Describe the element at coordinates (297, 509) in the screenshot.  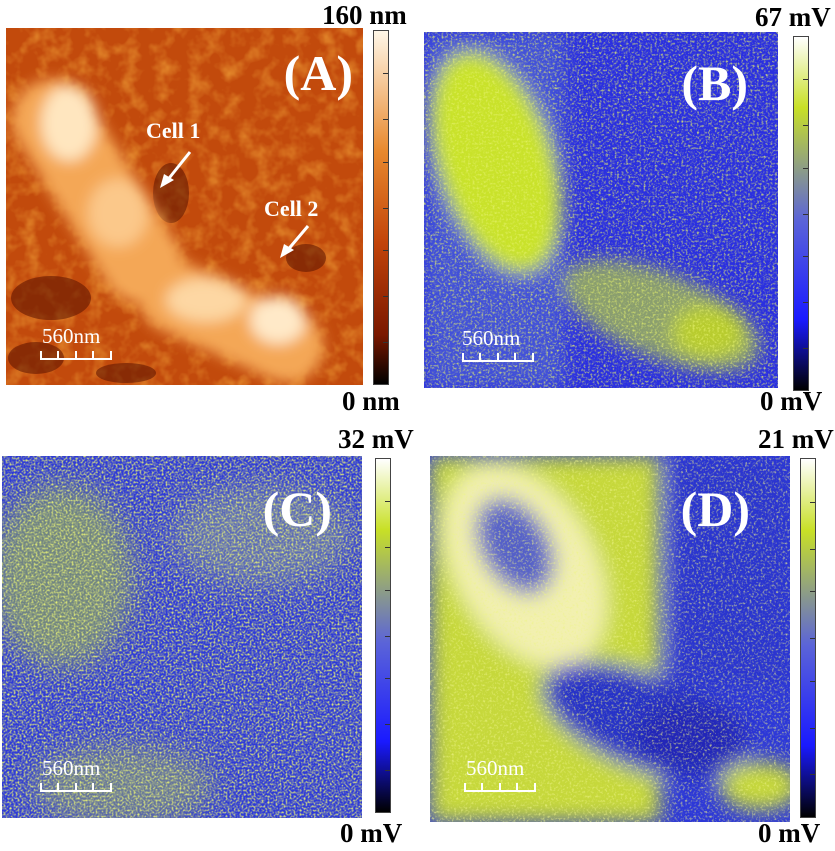
I see `panel-c-label: (C)` at that location.